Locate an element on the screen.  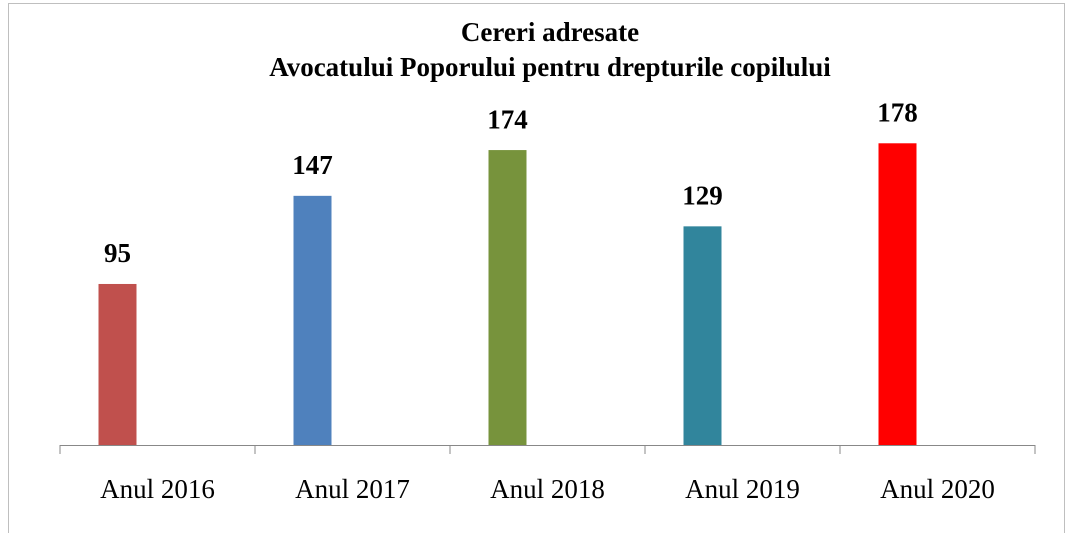
value-label: 174 is located at coordinates (507, 119).